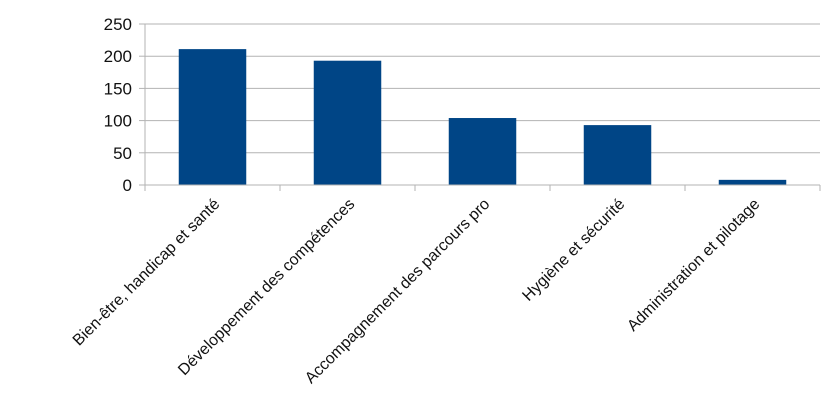 The height and width of the screenshot is (416, 837). What do you see at coordinates (147, 273) in the screenshot?
I see `x-category-label: Bien-être, handicap et santé` at bounding box center [147, 273].